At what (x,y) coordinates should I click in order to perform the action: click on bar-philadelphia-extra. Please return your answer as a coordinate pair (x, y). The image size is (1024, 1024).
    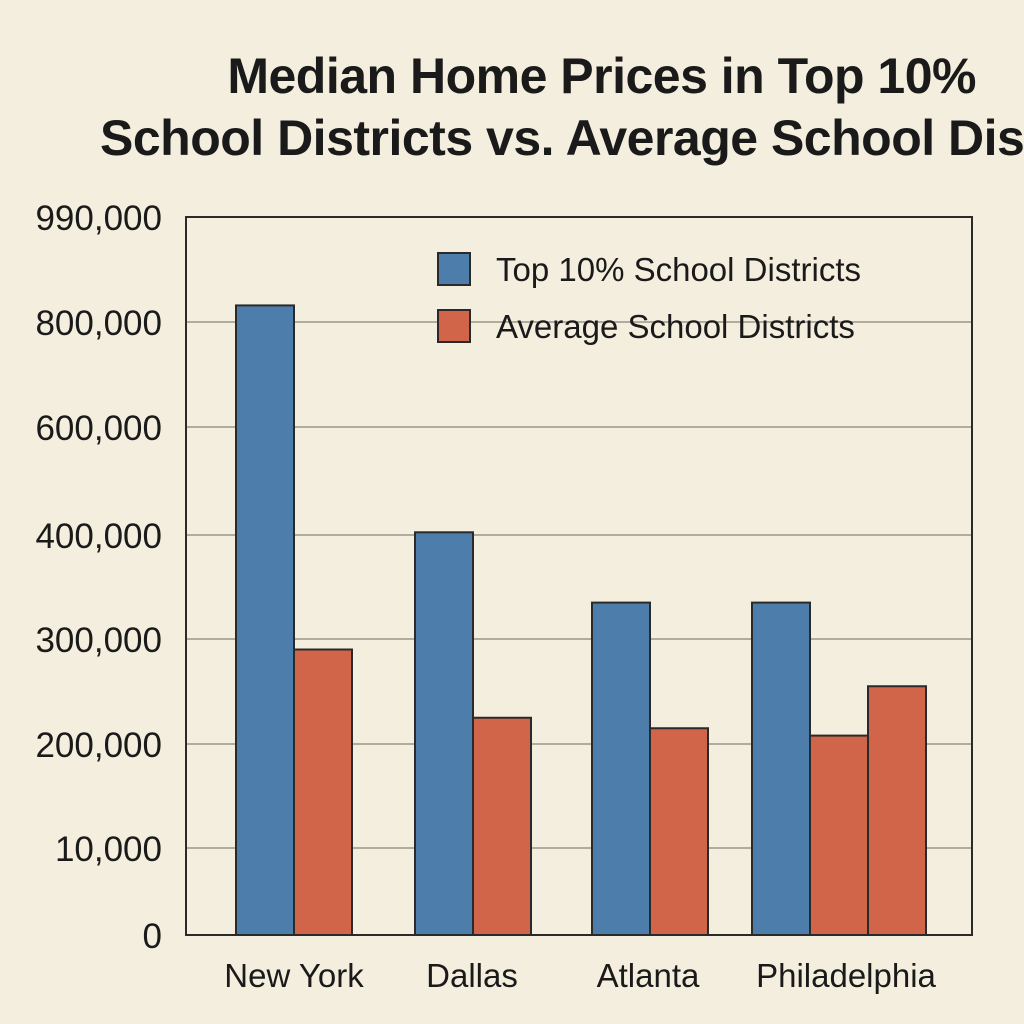
    Looking at the image, I should click on (897, 810).